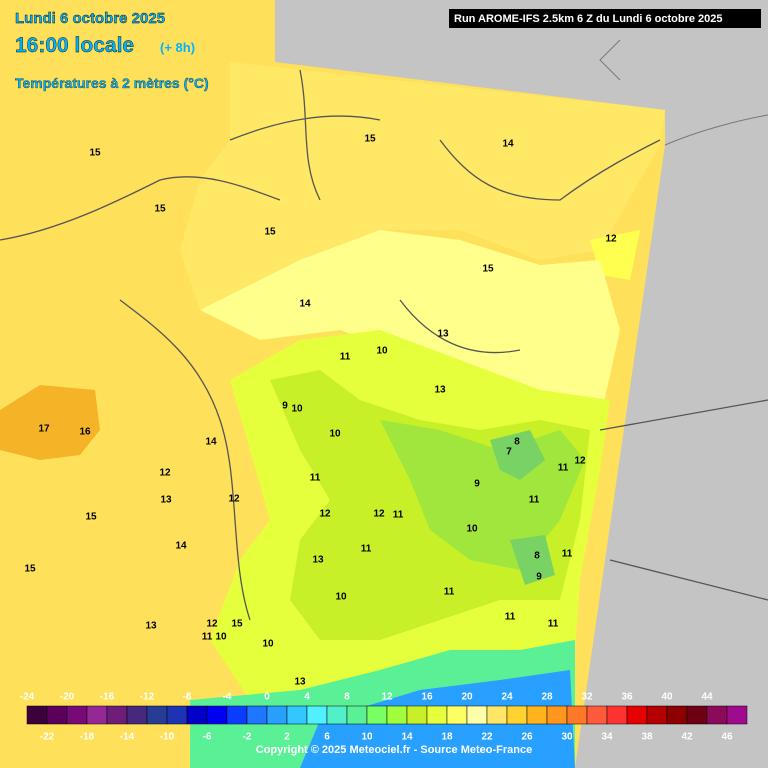 The image size is (768, 768). I want to click on legend-top-label: 44, so click(707, 697).